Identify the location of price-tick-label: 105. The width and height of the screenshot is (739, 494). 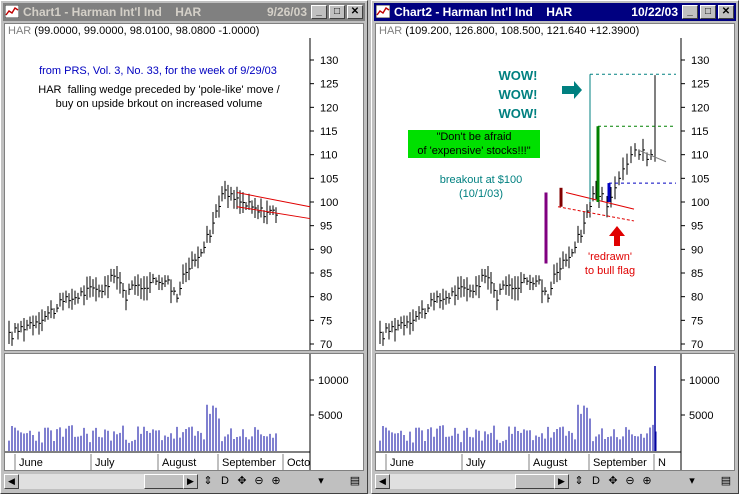
(700, 179).